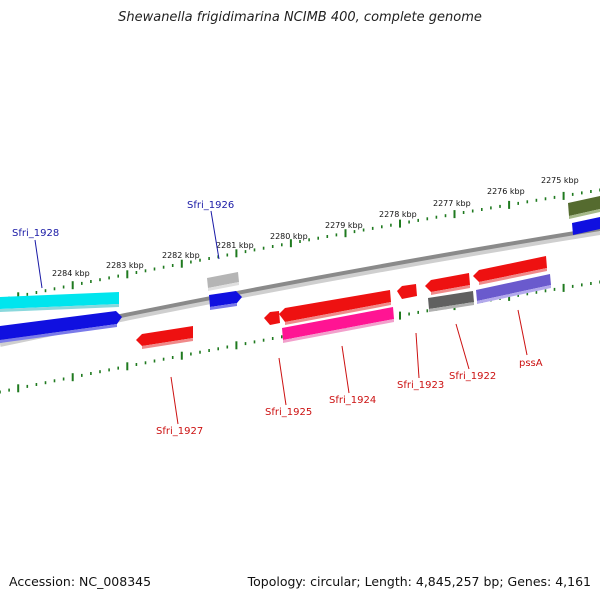 The width and height of the screenshot is (600, 600). Describe the element at coordinates (510, 270) in the screenshot. I see `gene-arrow-pssa` at that location.